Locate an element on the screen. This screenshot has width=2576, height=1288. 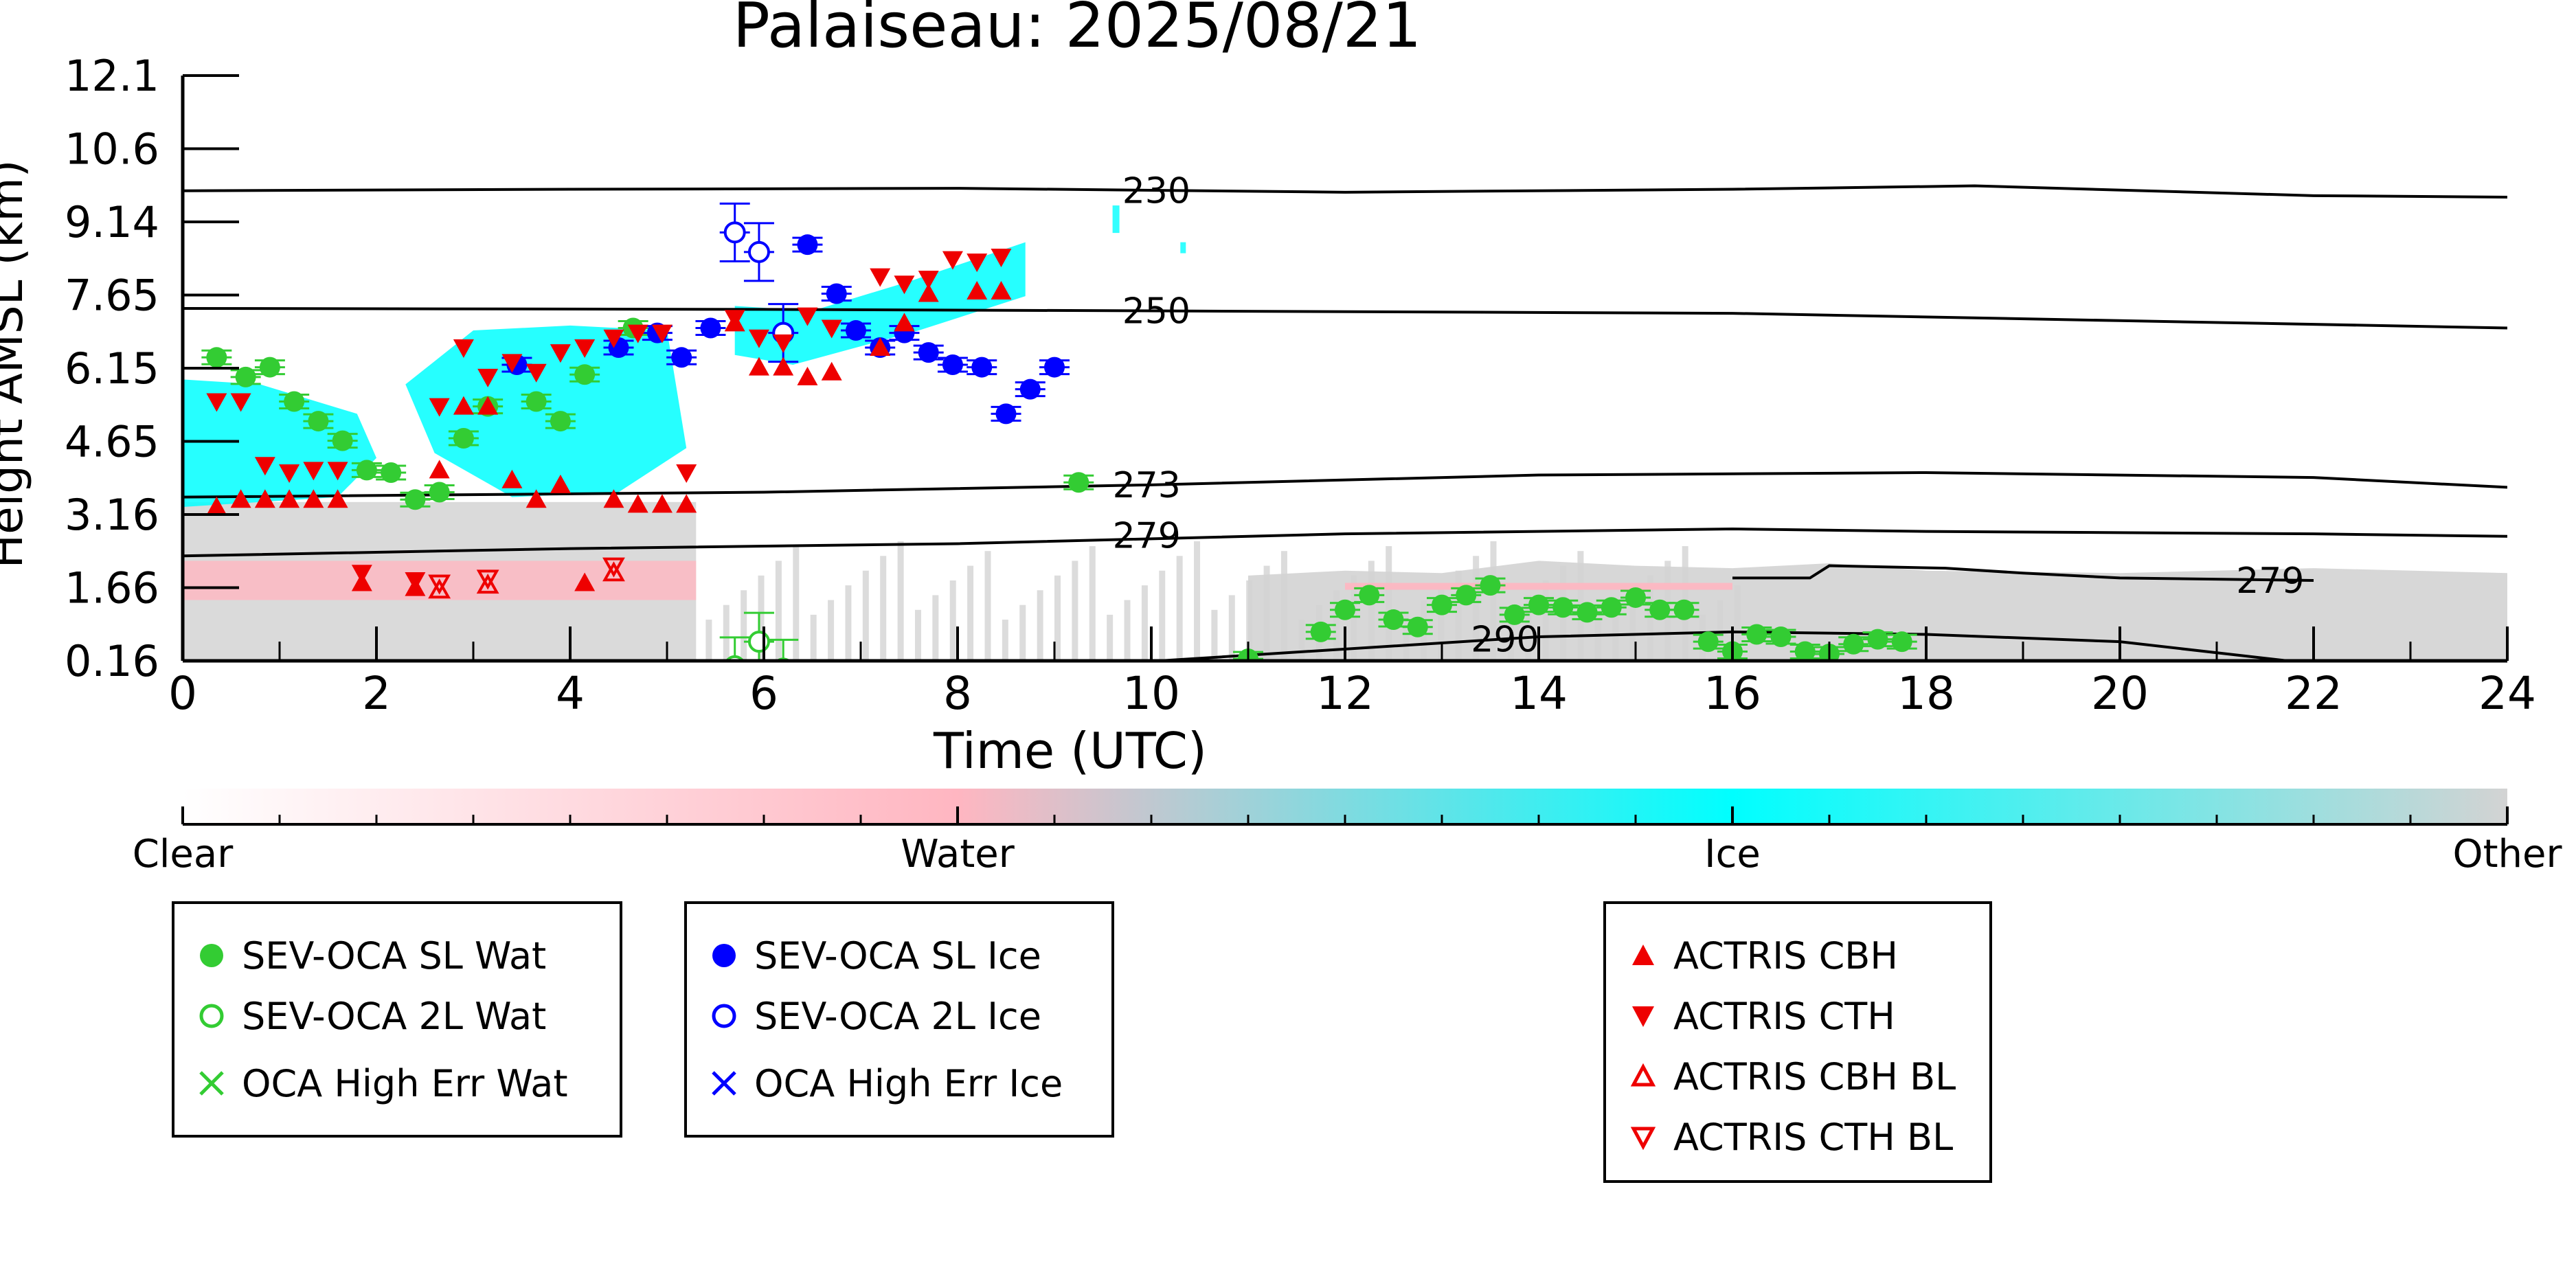
x-tick-label: 6 is located at coordinates (763, 693).